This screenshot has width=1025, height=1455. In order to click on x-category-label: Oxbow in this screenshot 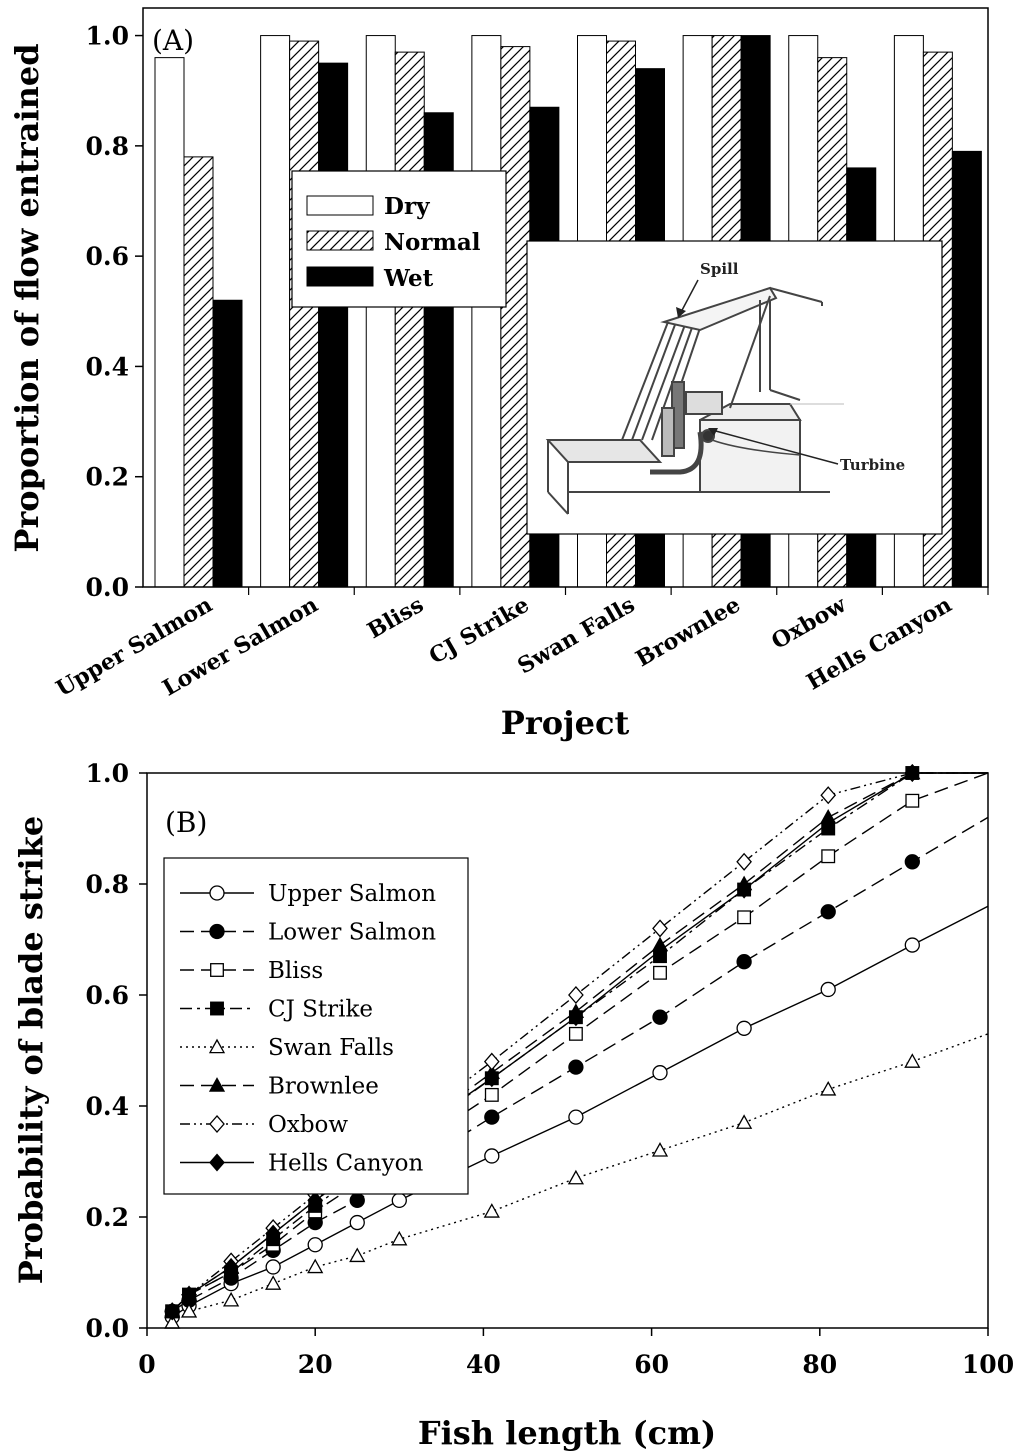, I will do `click(809, 623)`.